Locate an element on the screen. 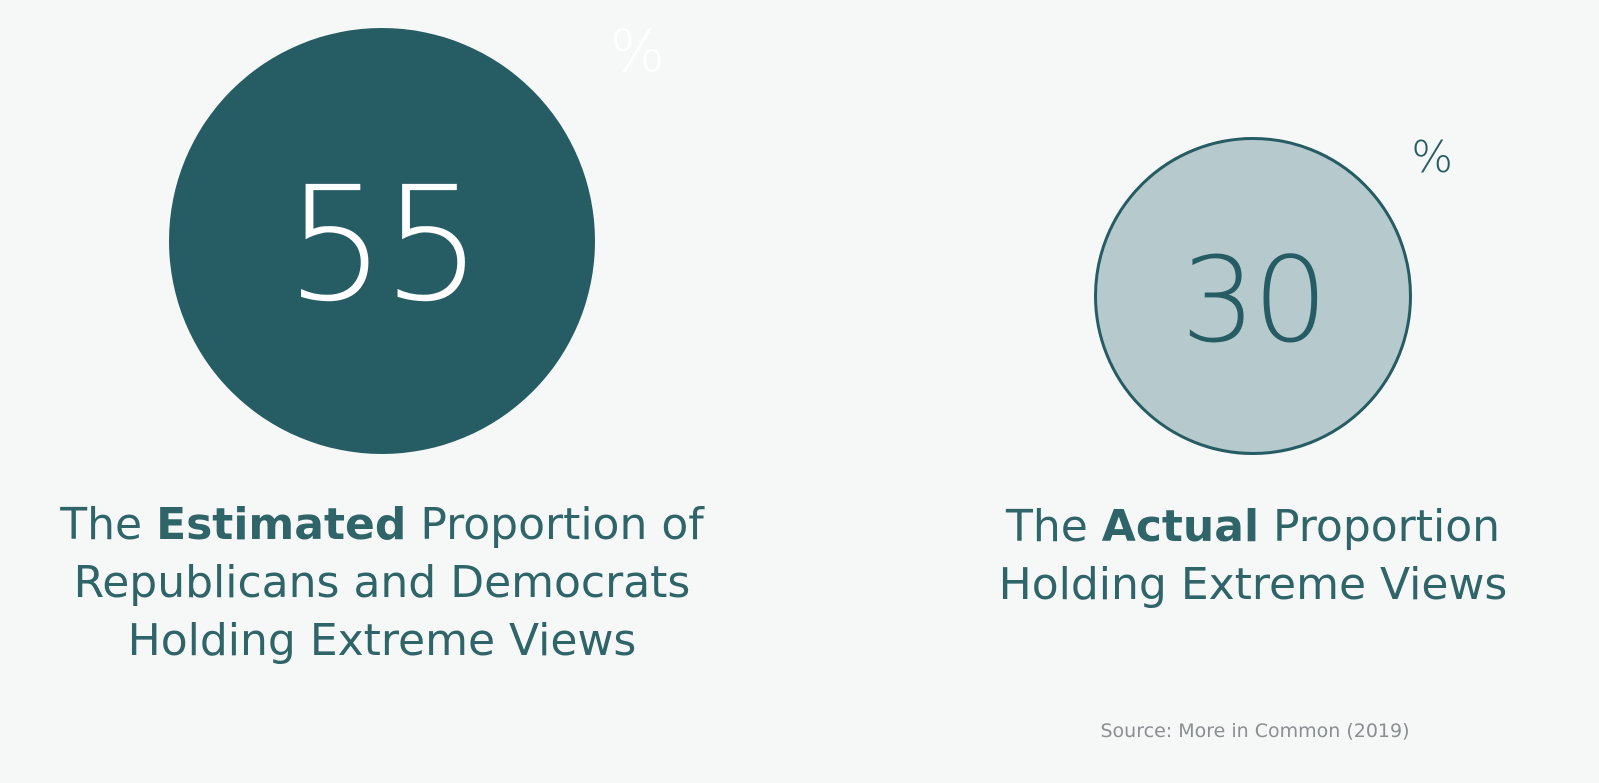  actual-value: 30 is located at coordinates (1254, 300).